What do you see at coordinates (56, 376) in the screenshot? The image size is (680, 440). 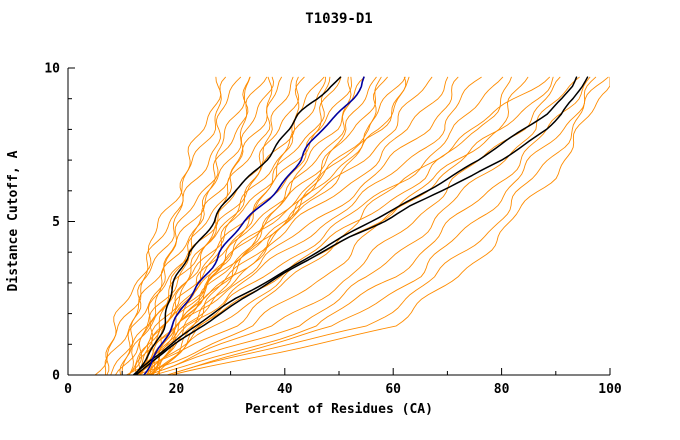 I see `y-tick-label: 0` at bounding box center [56, 376].